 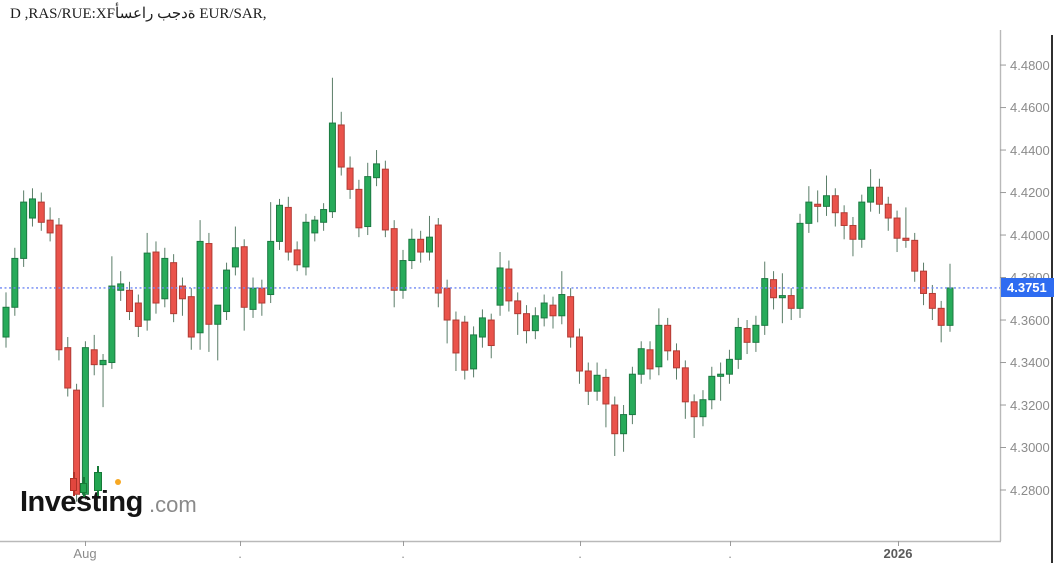 I want to click on price-tick-label: 4.4400, so click(x=1030, y=150).